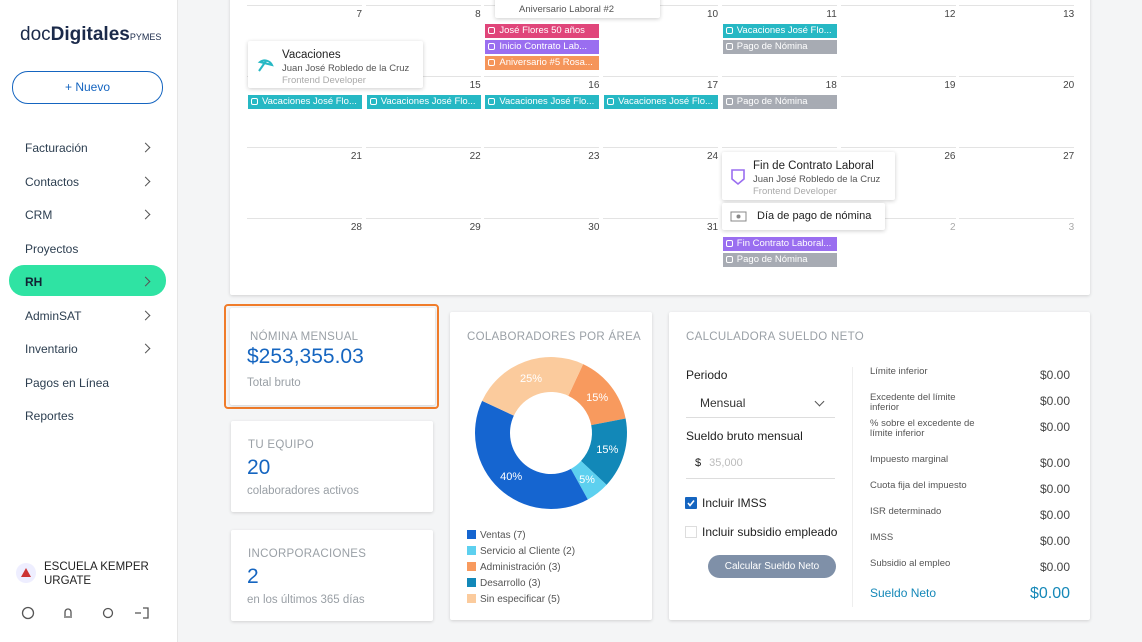  I want to click on menu-item: CRM, so click(39, 215).